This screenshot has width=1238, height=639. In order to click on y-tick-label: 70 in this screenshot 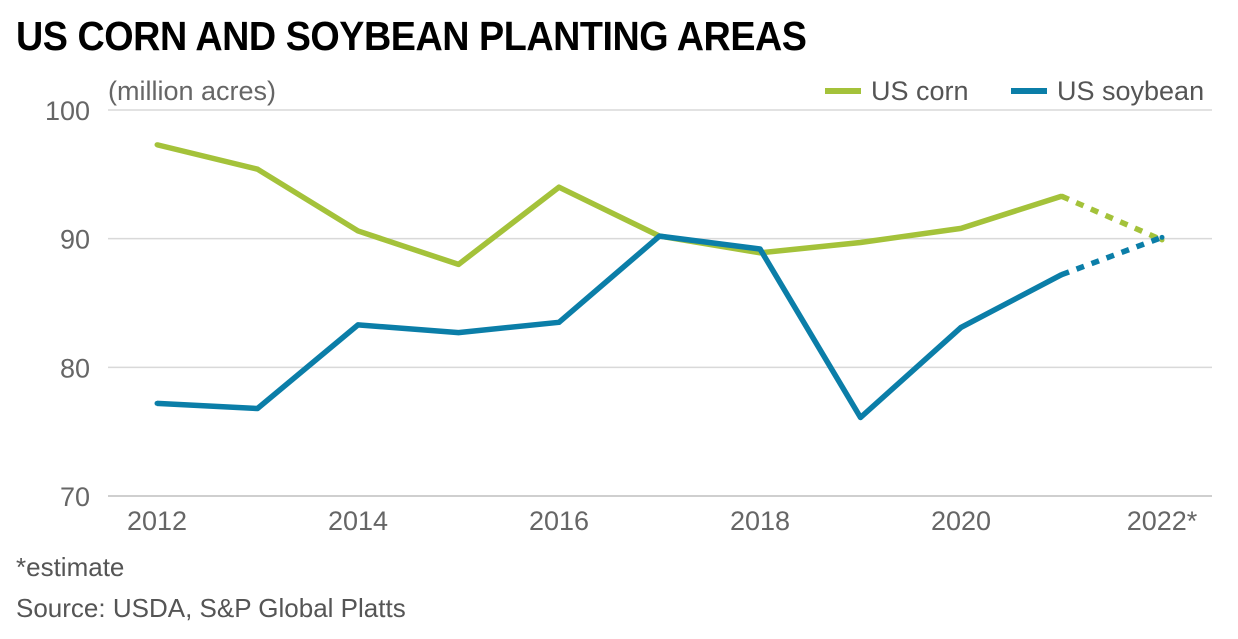, I will do `click(75, 497)`.